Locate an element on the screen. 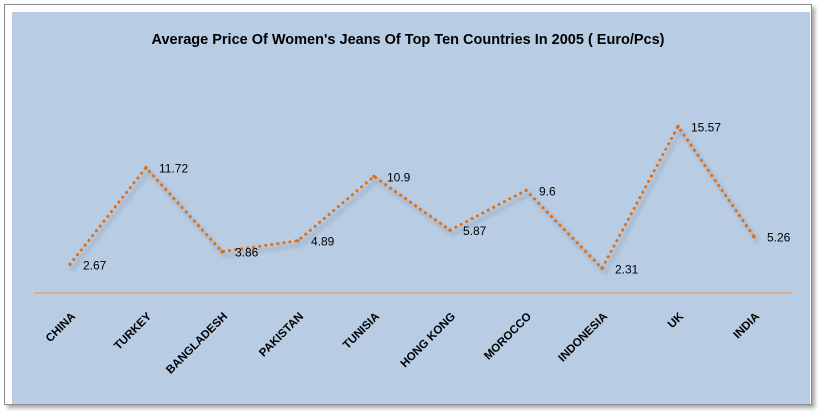 The width and height of the screenshot is (820, 413). data-point-indonesia is located at coordinates (602, 268).